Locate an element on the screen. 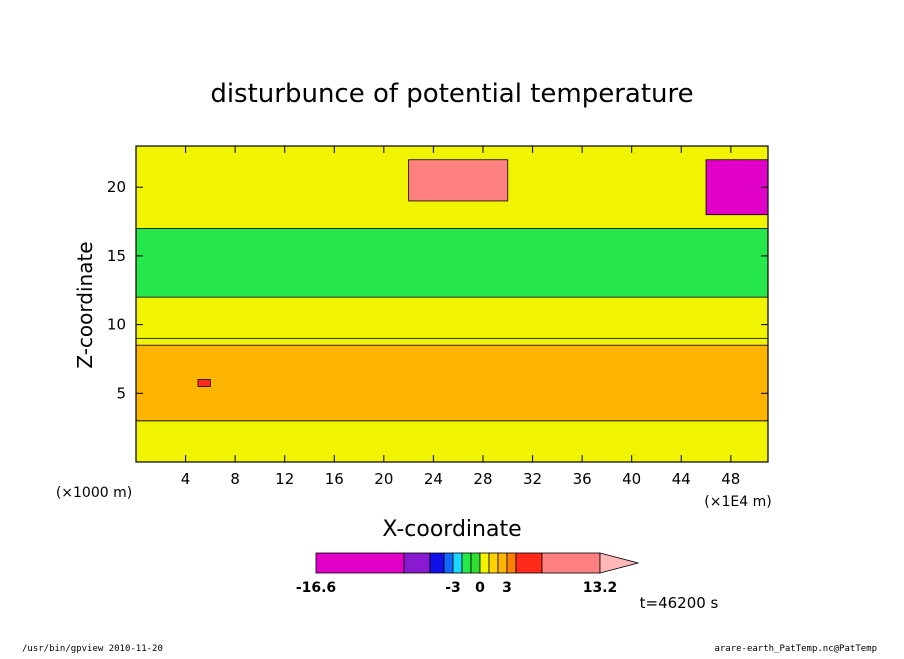  colorbar-tick-label: 3 is located at coordinates (507, 588).